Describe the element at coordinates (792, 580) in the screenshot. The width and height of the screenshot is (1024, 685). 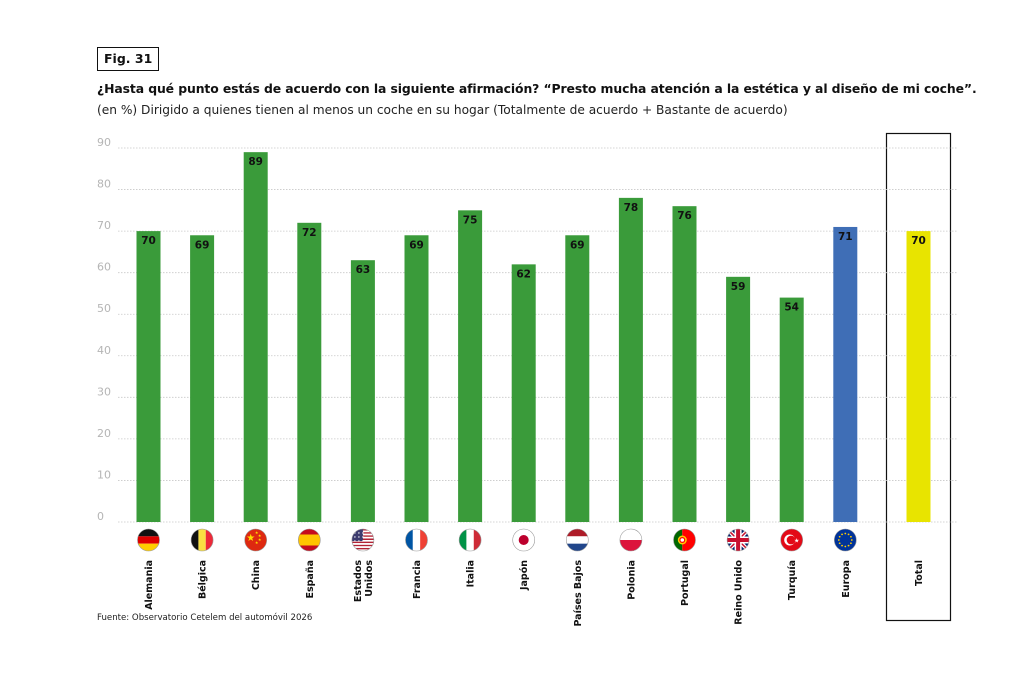
I see `category-label: Turquía` at that location.